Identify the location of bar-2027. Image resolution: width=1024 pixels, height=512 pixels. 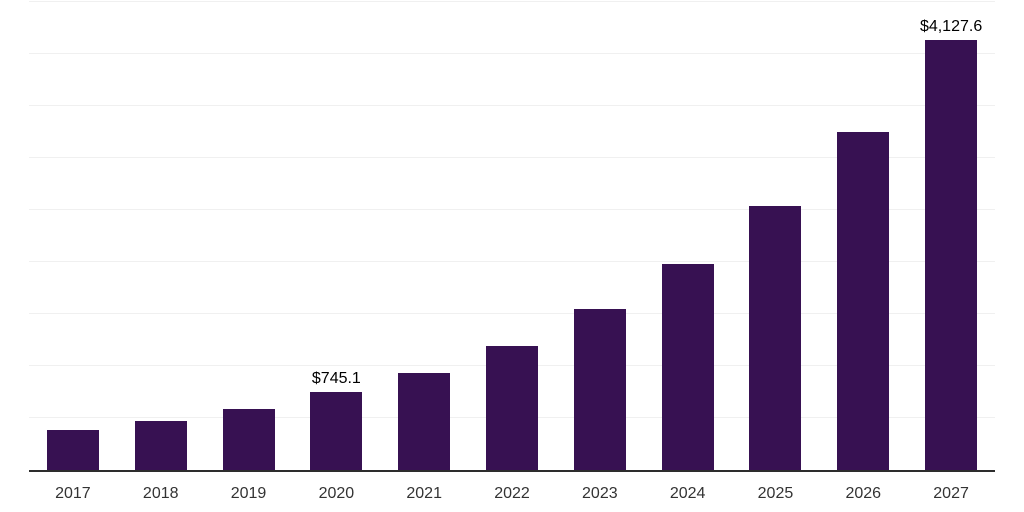
(951, 254).